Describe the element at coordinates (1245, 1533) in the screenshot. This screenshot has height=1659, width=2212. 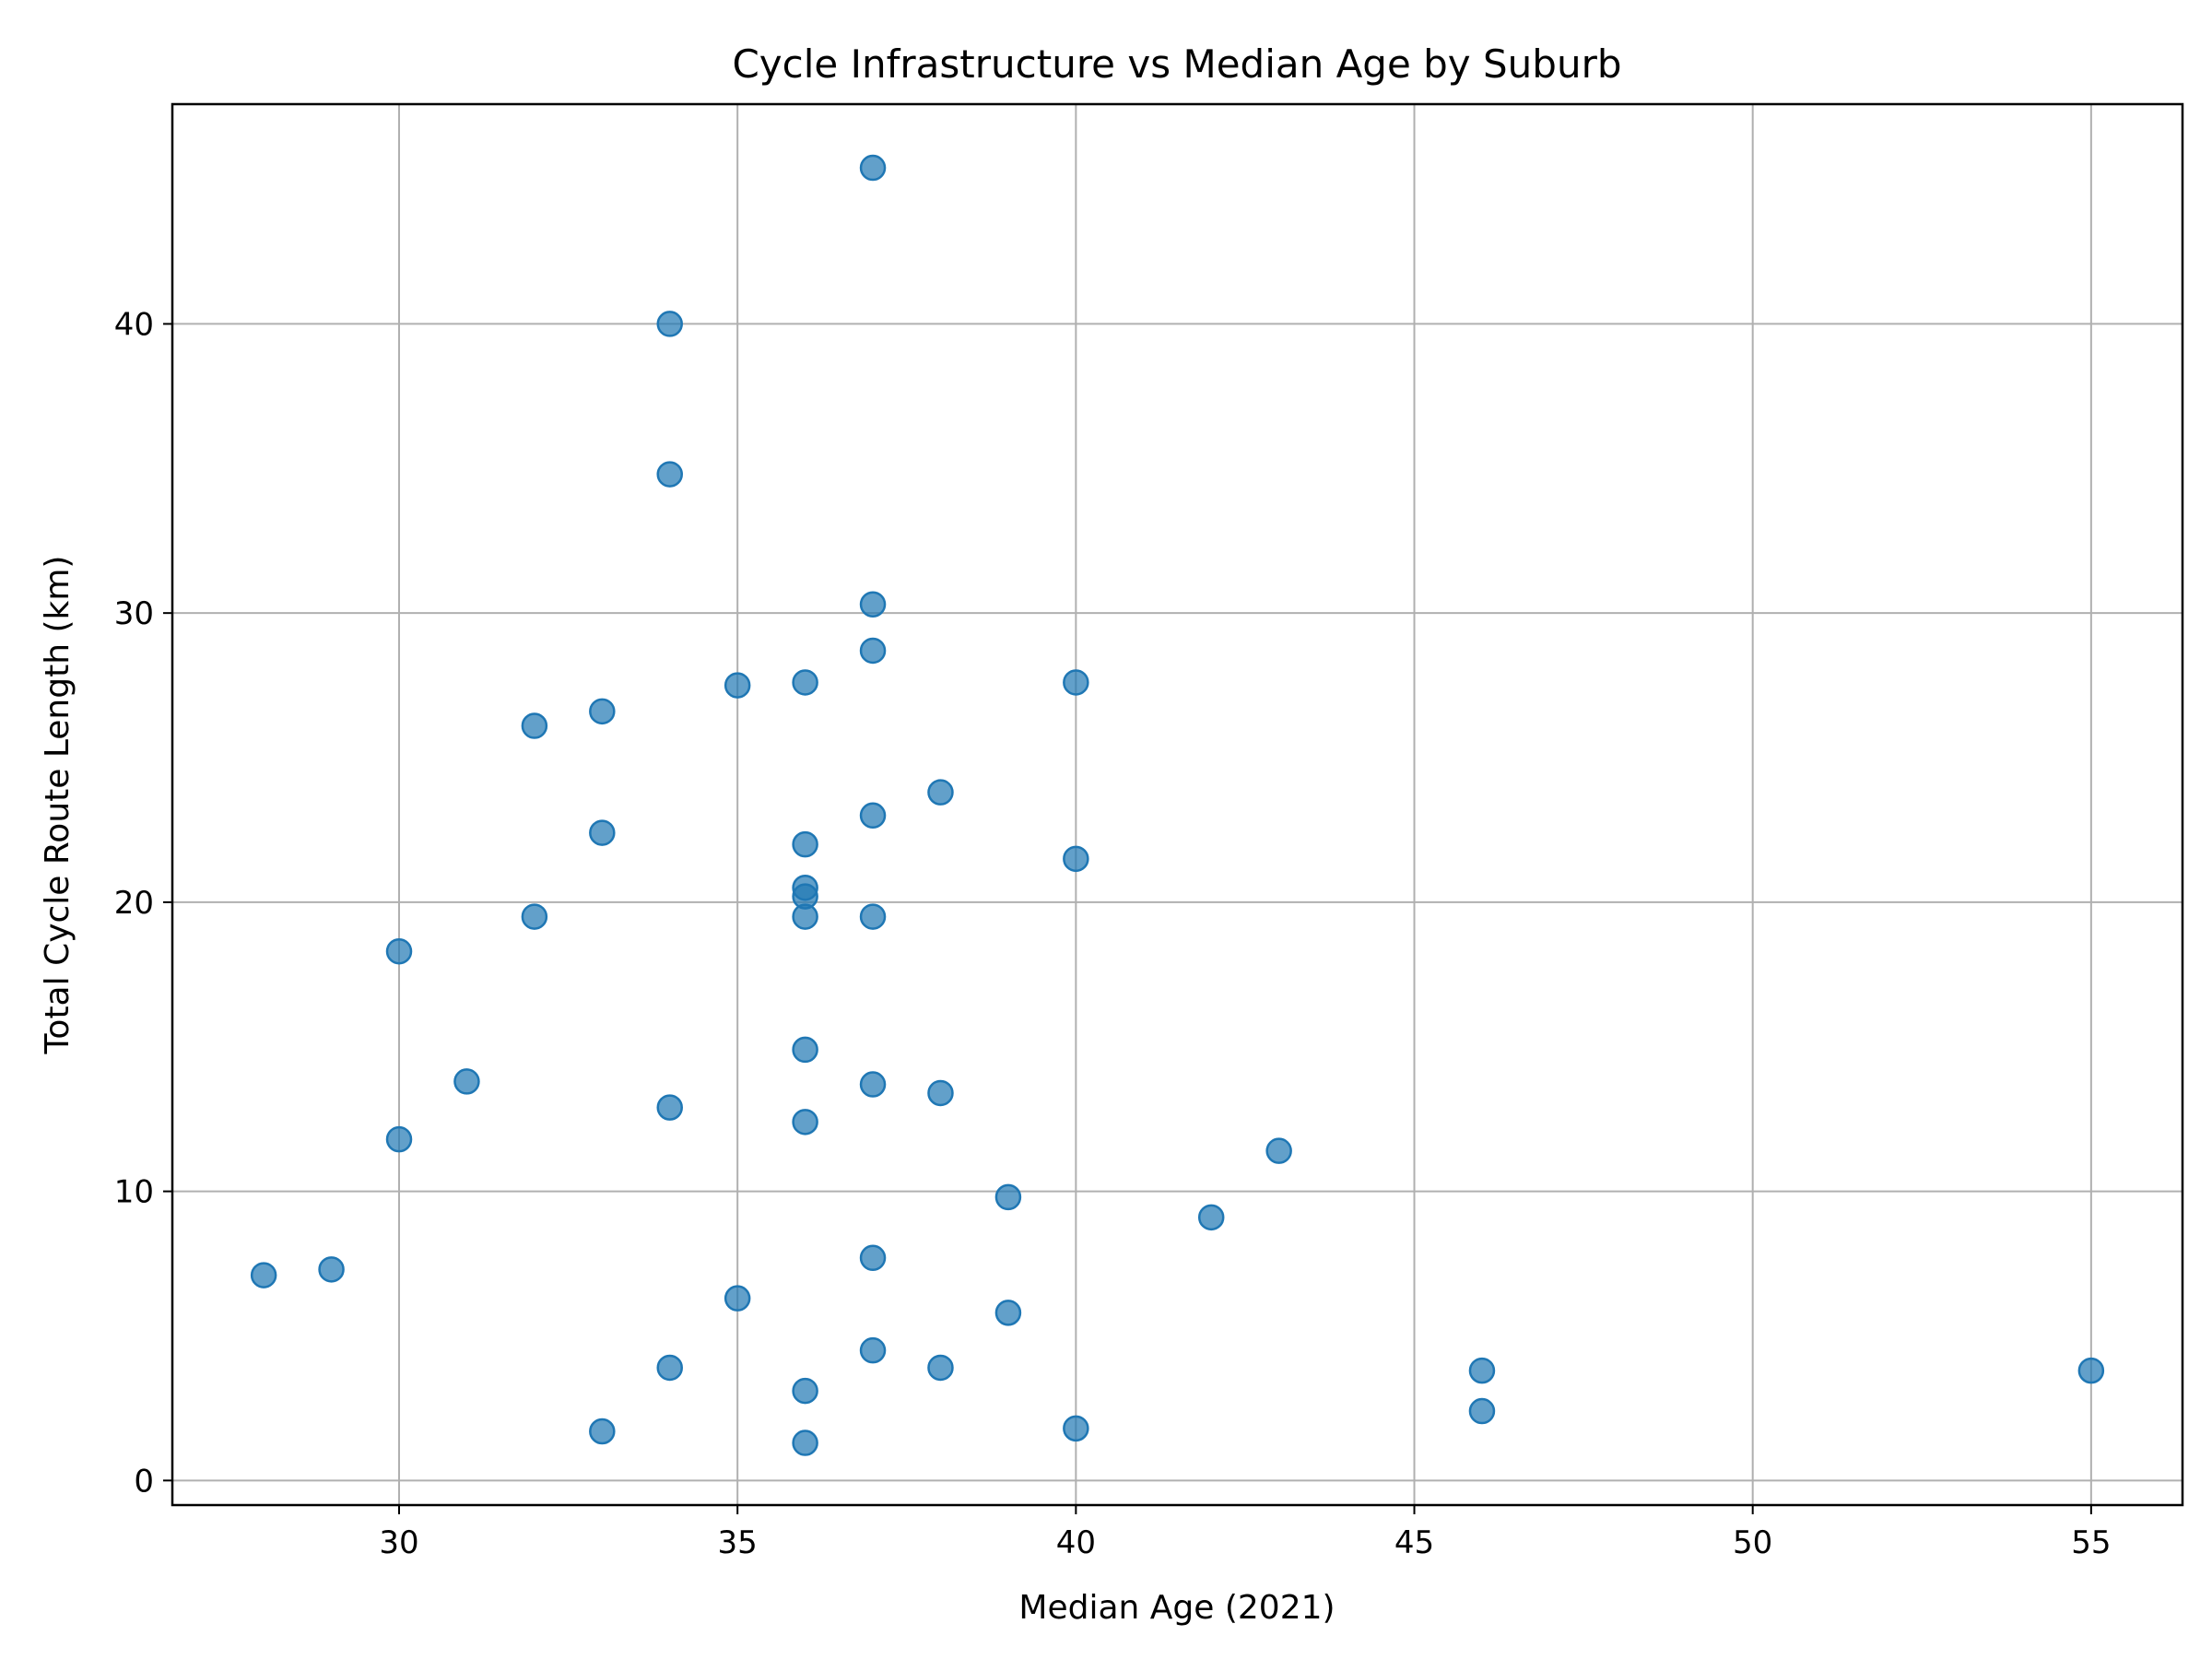
I see `x-axis-ticks: 30 35 40 45 50 55` at that location.